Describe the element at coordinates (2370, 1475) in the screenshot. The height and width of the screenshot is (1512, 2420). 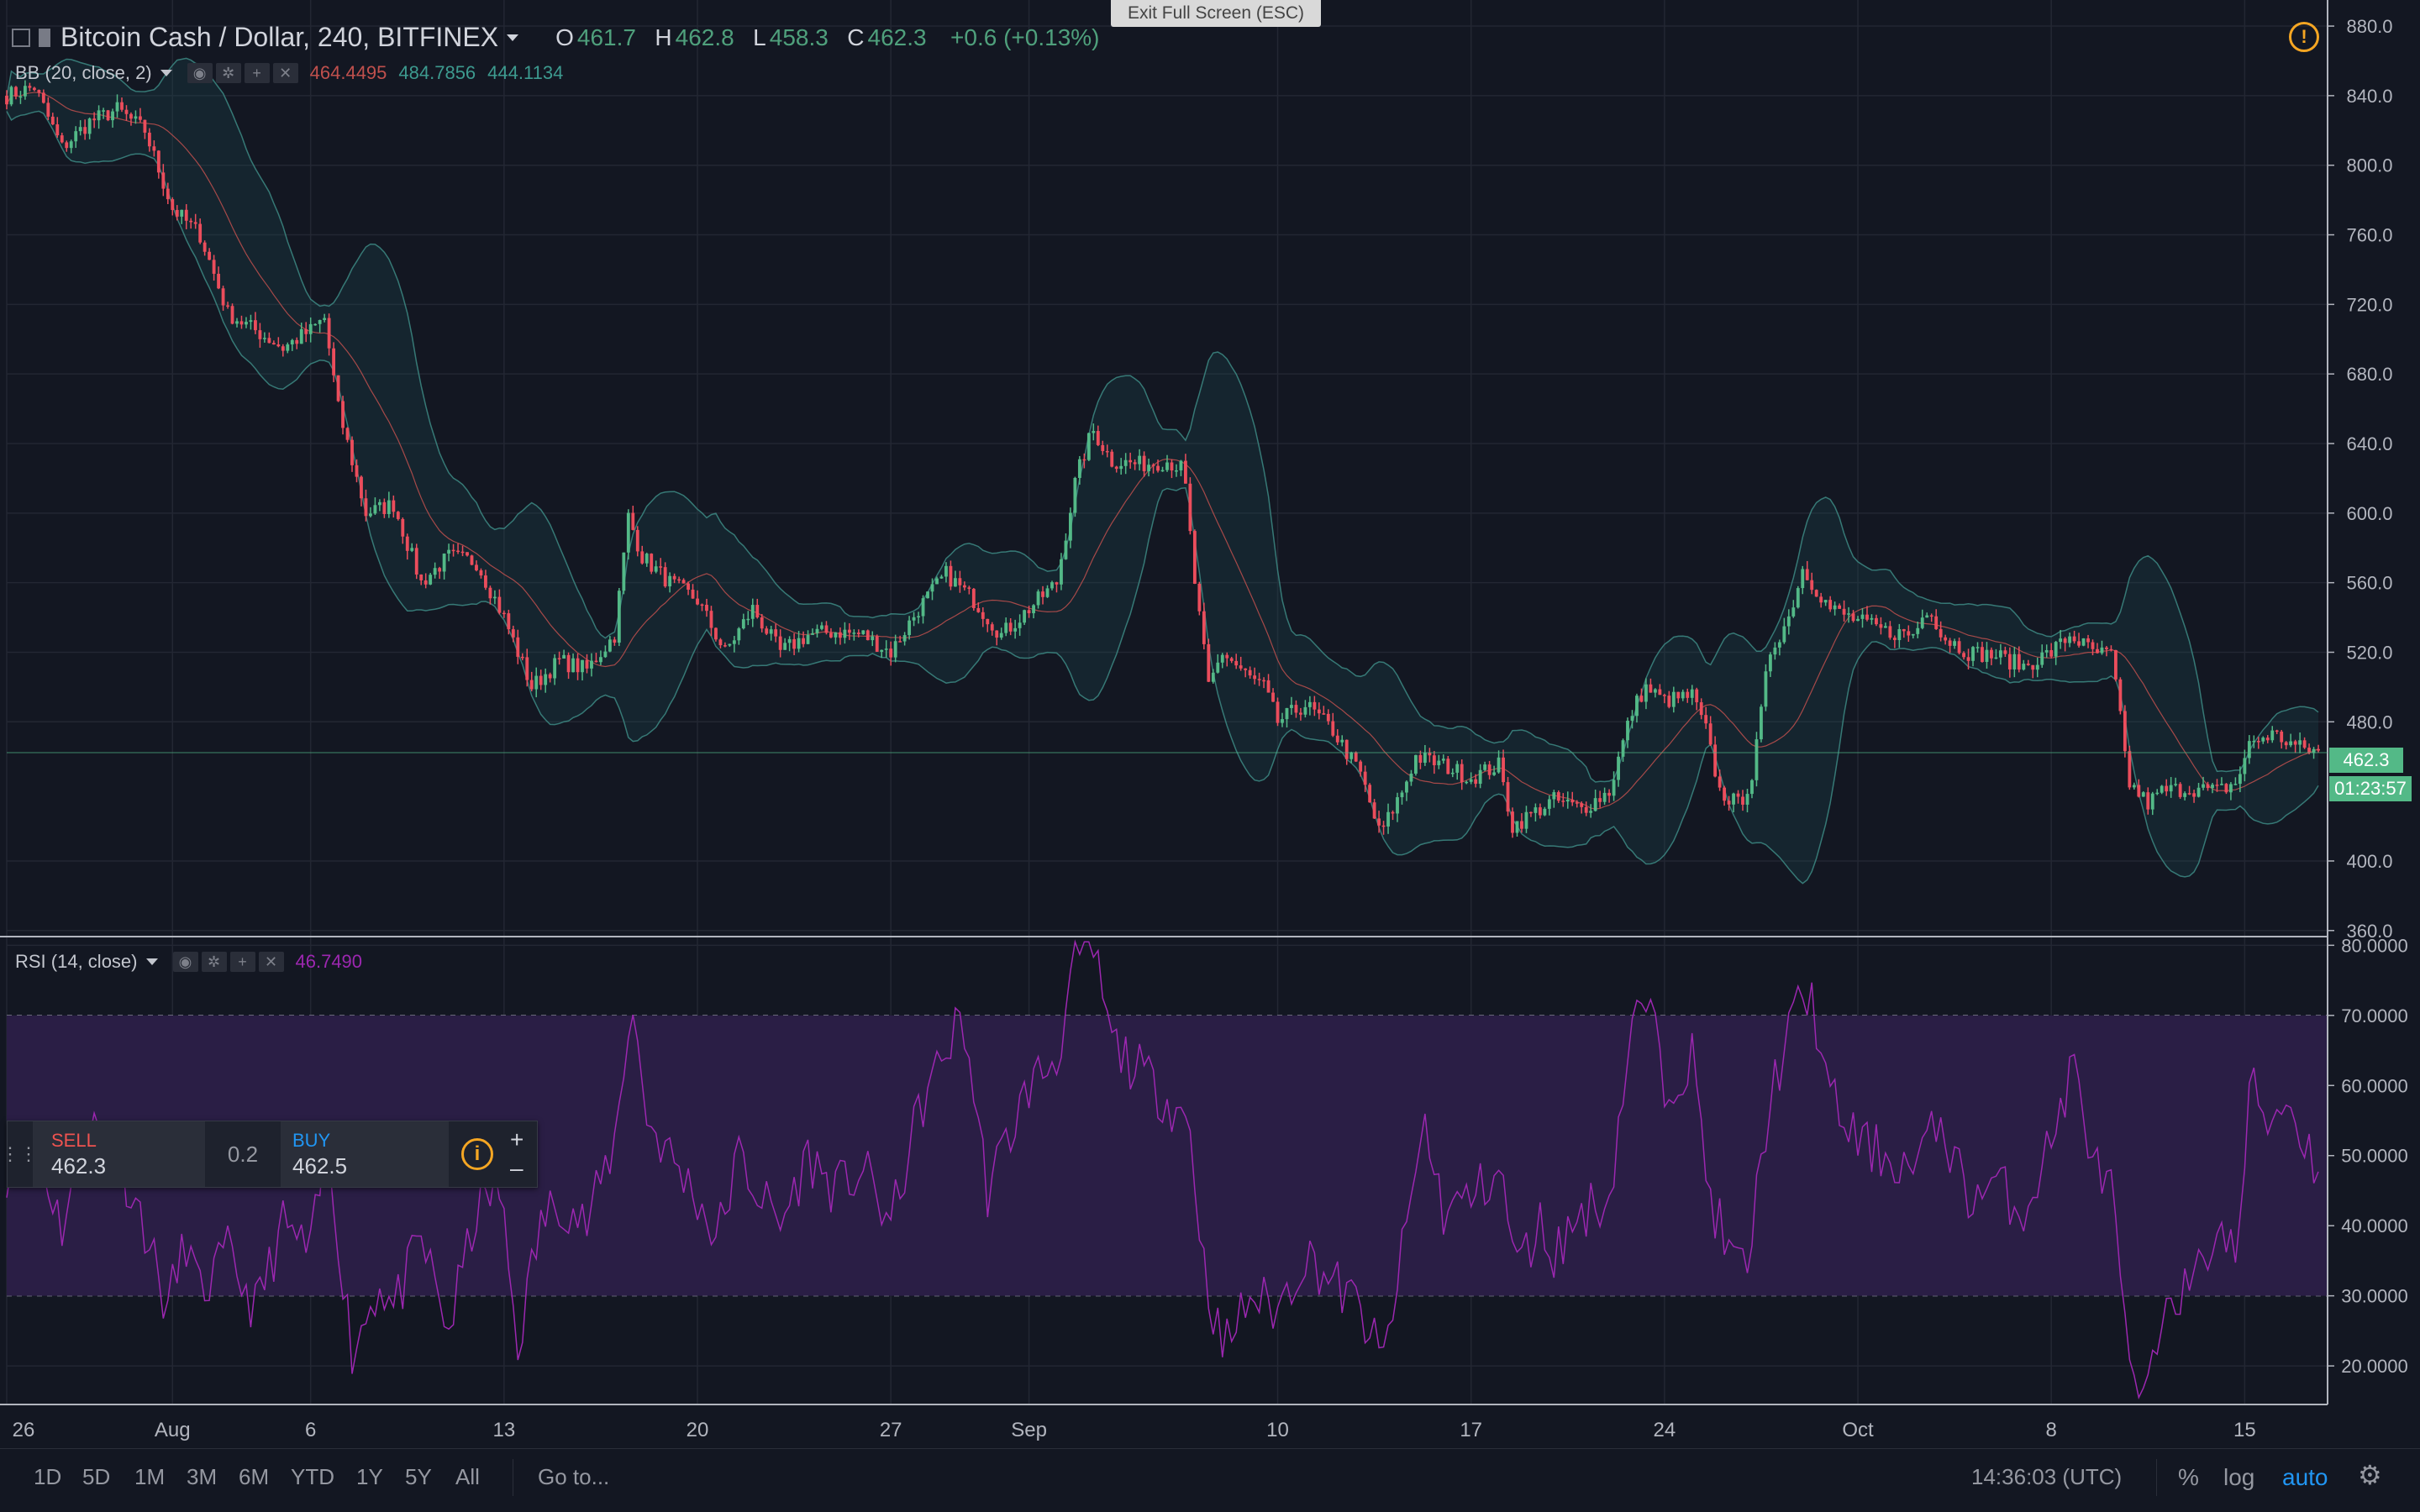
I see `settings-gear-icon: ⚙` at that location.